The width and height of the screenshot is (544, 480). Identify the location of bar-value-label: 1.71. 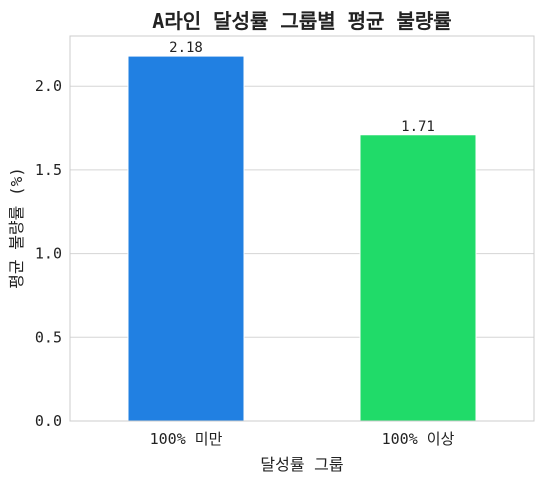
(418, 127).